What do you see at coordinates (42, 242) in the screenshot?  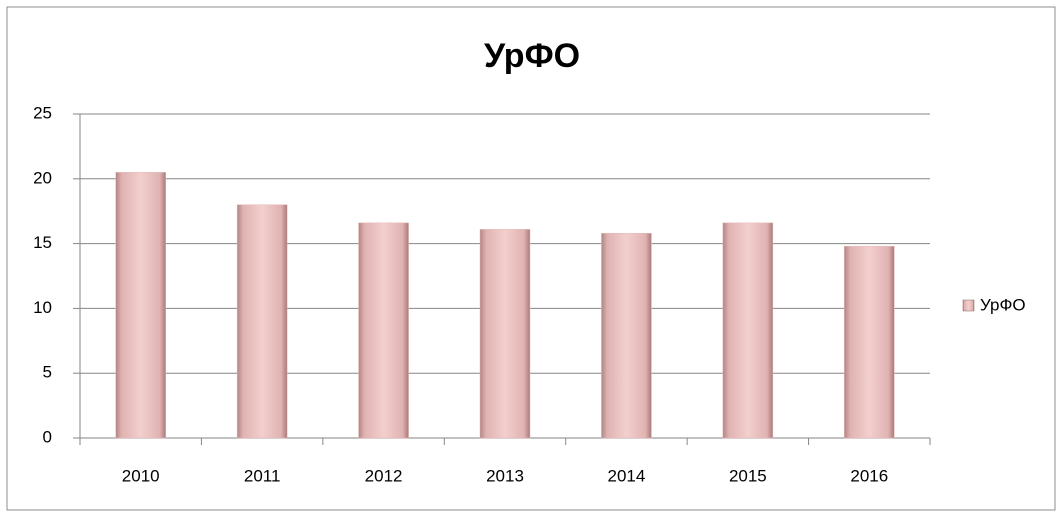 I see `y-tick-label: 15` at bounding box center [42, 242].